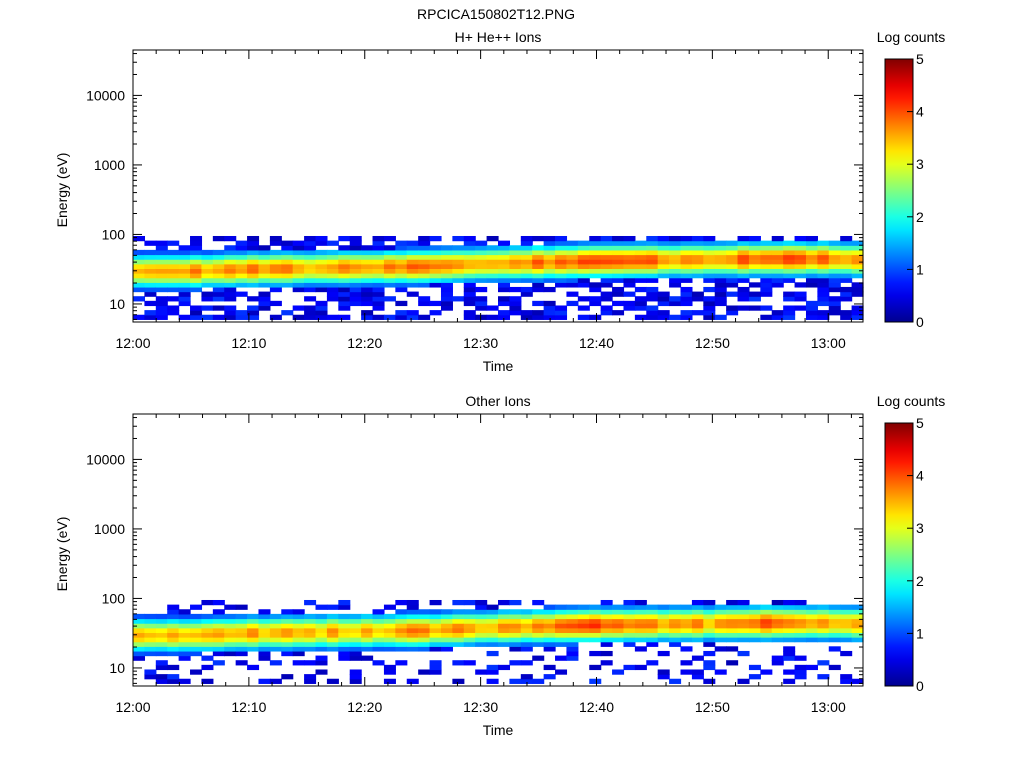  I want to click on y-tick-label: 1000, so click(109, 529).